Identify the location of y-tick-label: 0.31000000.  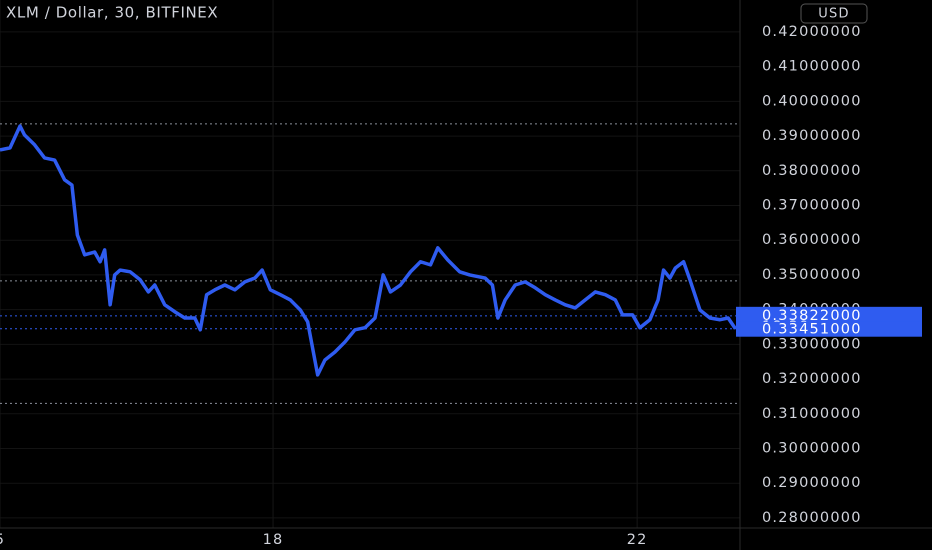
(812, 414).